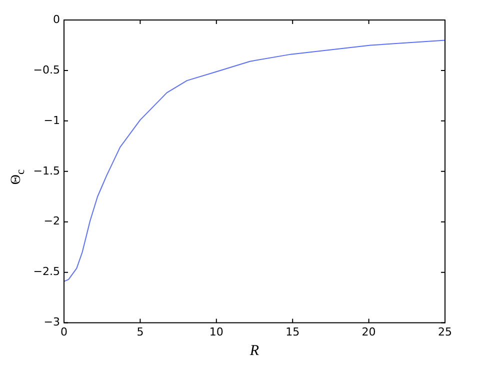 Image resolution: width=491 pixels, height=368 pixels. I want to click on x-tick-label: 20, so click(369, 331).